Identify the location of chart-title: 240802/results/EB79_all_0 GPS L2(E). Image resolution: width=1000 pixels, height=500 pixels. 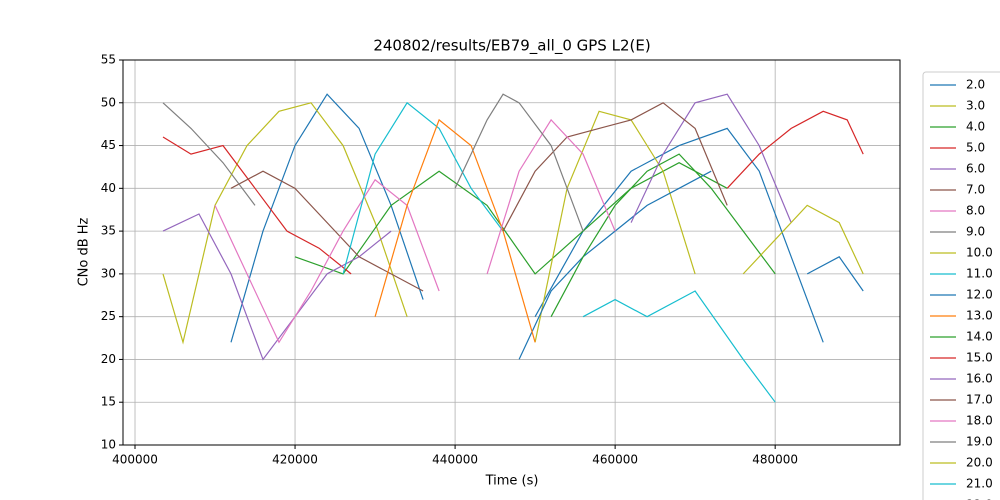
(511, 46).